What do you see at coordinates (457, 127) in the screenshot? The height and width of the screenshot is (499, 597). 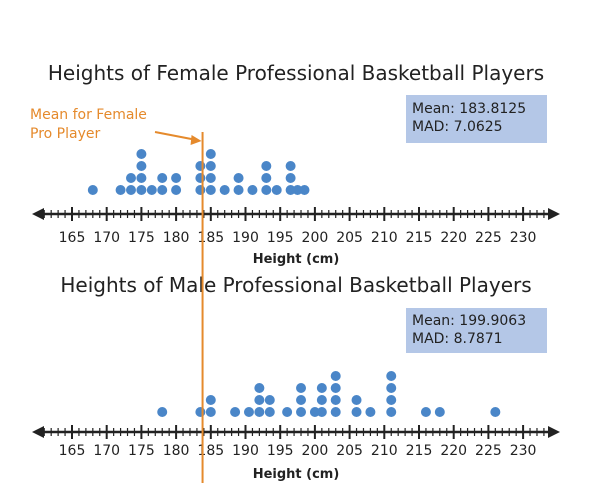 I see `female-mad-label: MAD: 7.0625` at bounding box center [457, 127].